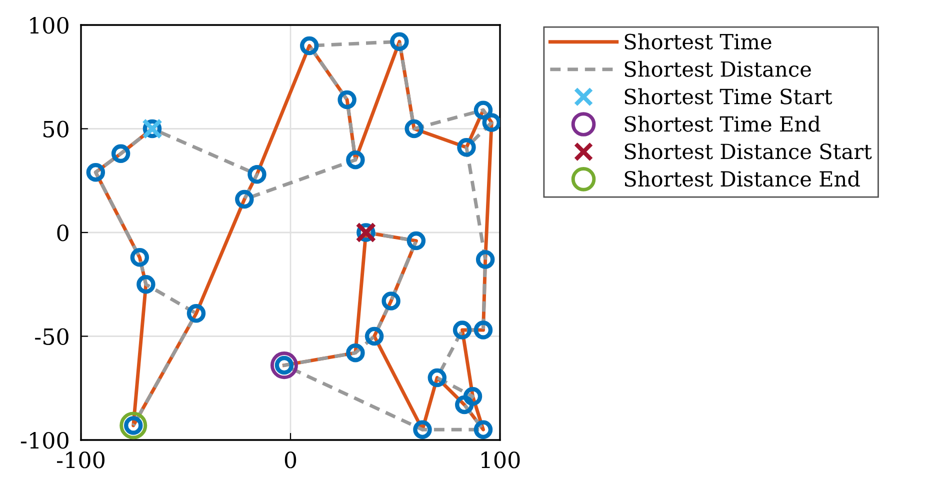 This screenshot has height=492, width=931. What do you see at coordinates (56, 129) in the screenshot?
I see `y-tick-label: 50` at bounding box center [56, 129].